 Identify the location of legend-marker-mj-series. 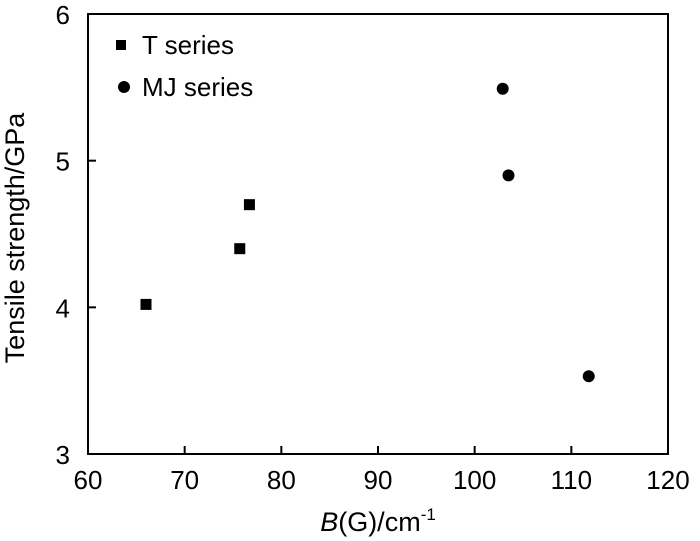
(124, 87).